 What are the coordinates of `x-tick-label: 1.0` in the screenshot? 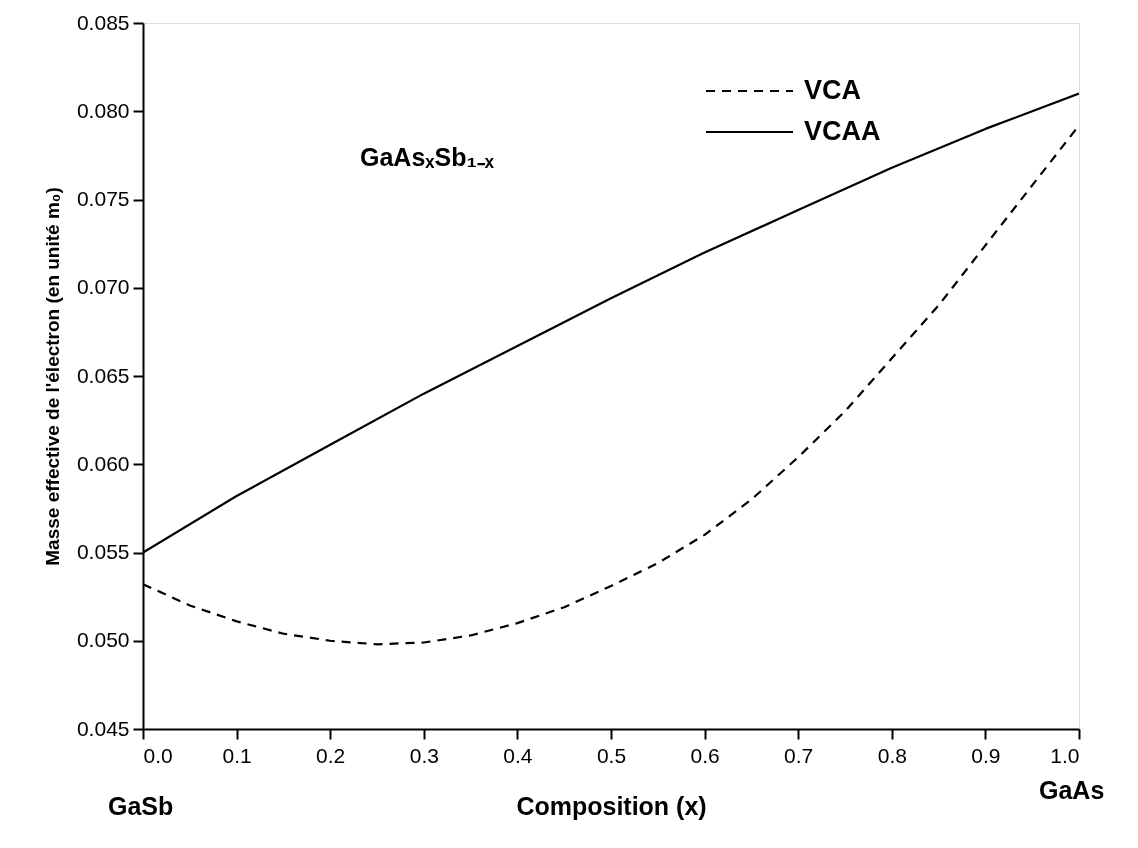 It's located at (1065, 755).